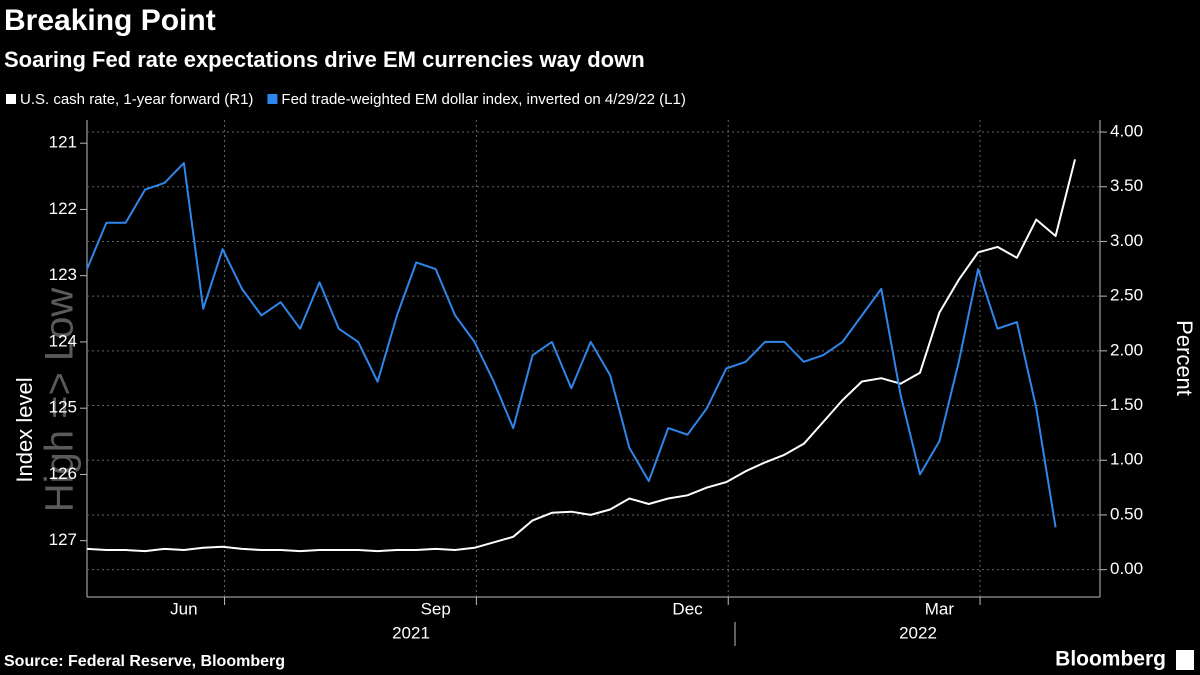  I want to click on x-tick-label: Mar, so click(940, 608).